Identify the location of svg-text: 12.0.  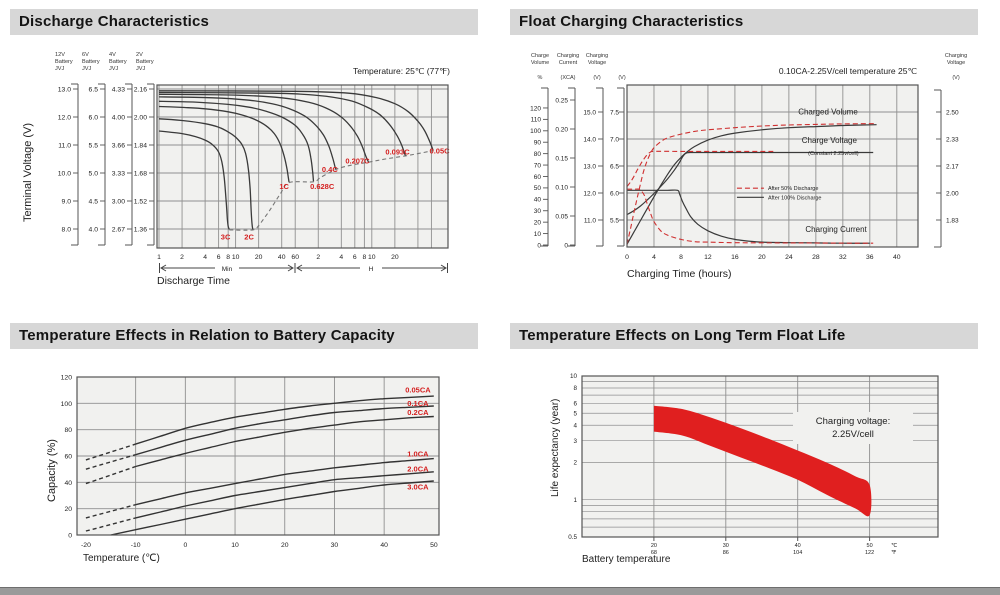
(589, 193).